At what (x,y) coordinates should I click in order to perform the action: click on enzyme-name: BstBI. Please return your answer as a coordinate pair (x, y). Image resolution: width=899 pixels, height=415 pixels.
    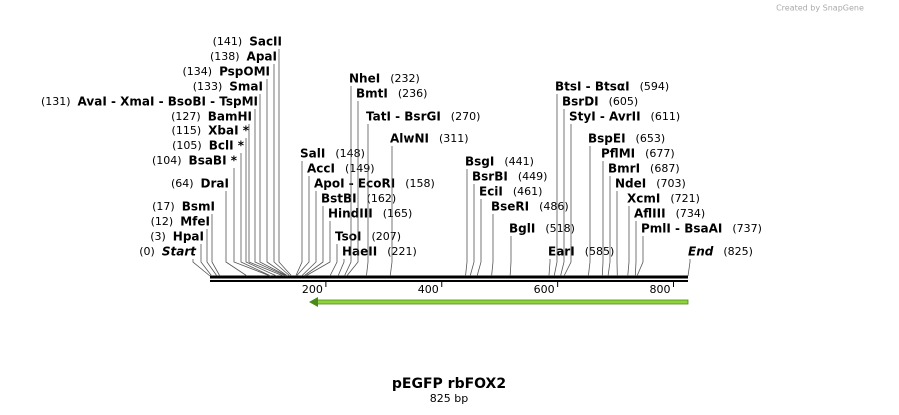
    Looking at the image, I should click on (339, 199).